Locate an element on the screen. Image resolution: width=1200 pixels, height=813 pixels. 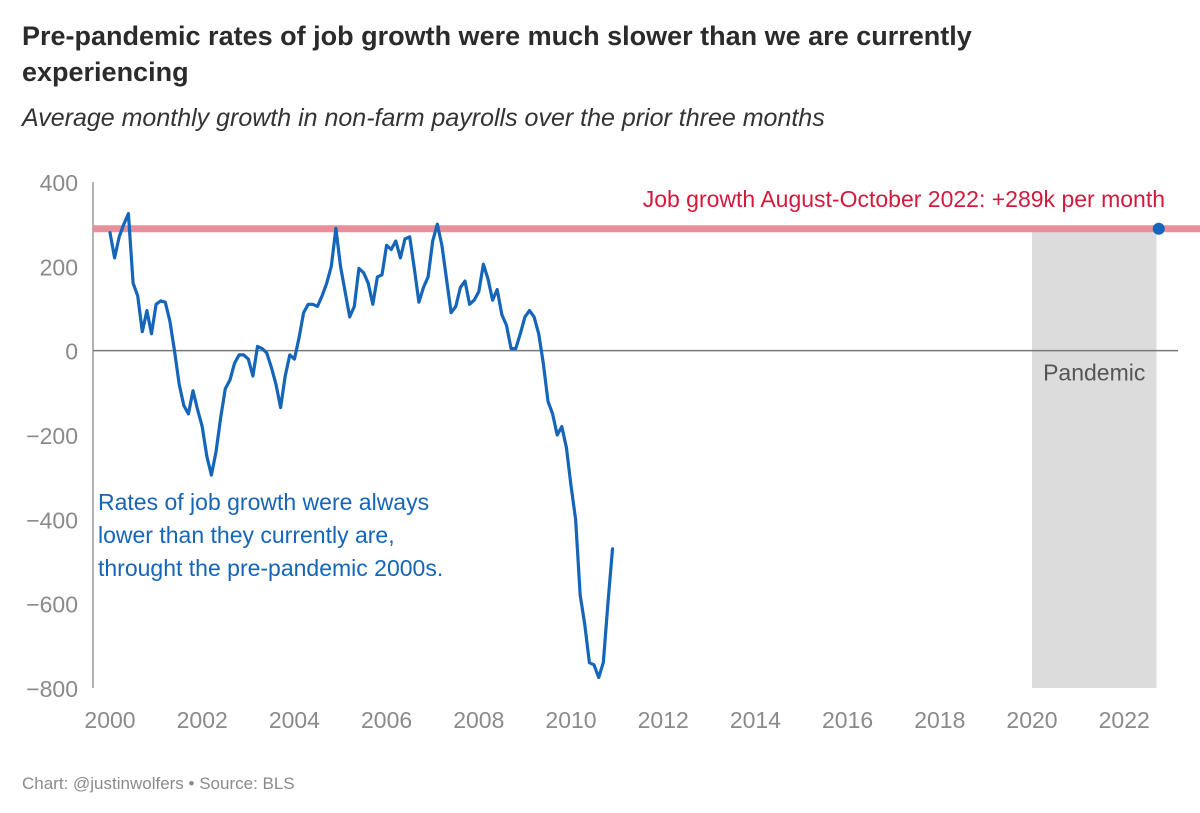
x-tick-label: 2002 is located at coordinates (202, 720).